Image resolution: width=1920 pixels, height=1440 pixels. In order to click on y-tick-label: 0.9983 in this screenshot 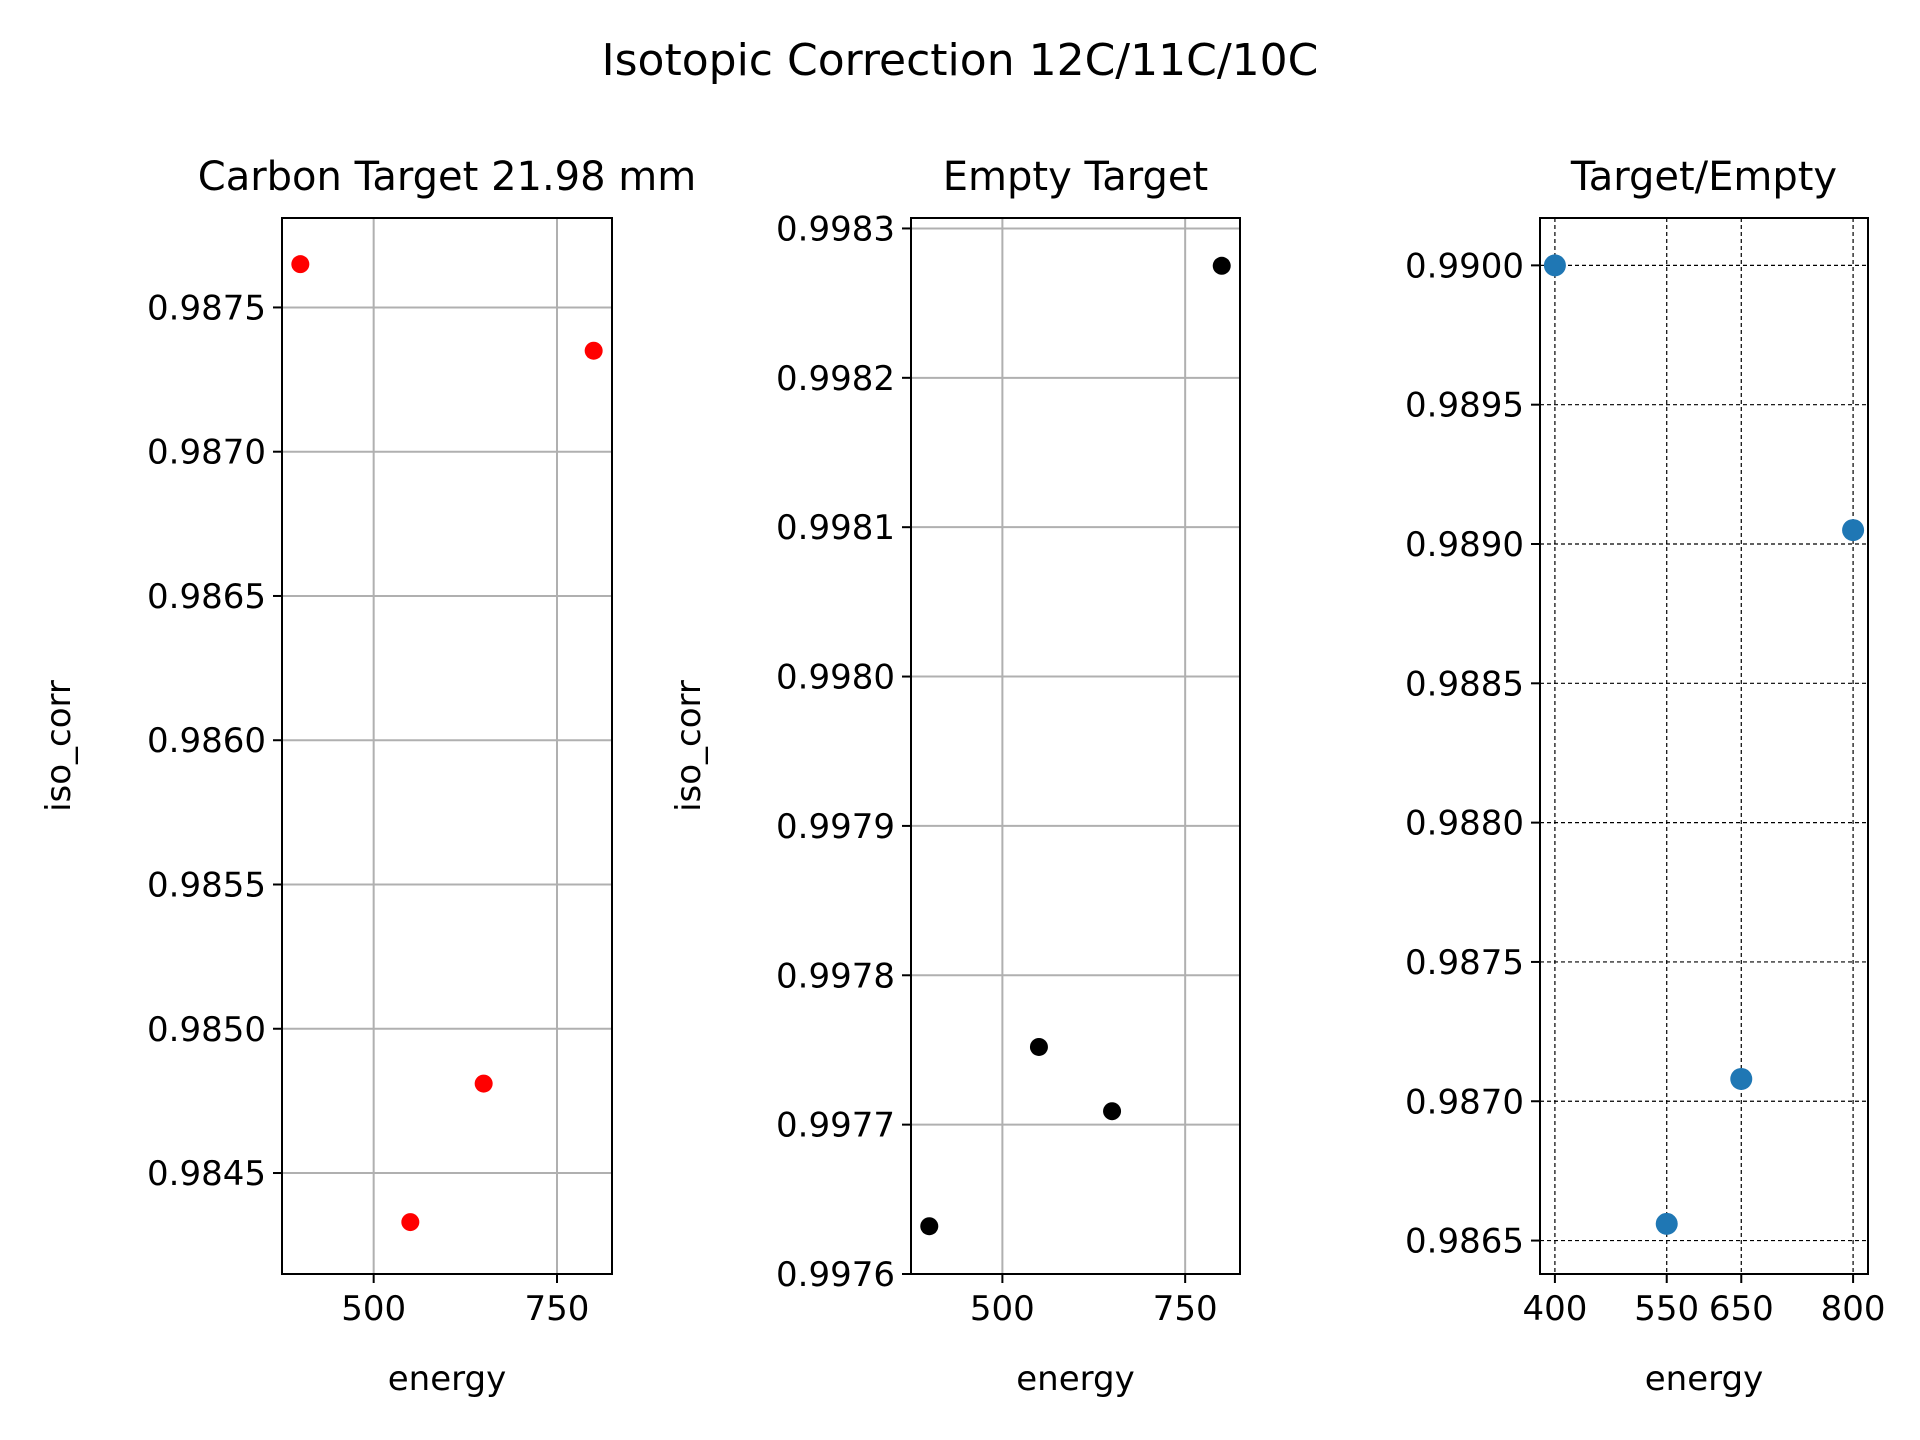, I will do `click(835, 229)`.